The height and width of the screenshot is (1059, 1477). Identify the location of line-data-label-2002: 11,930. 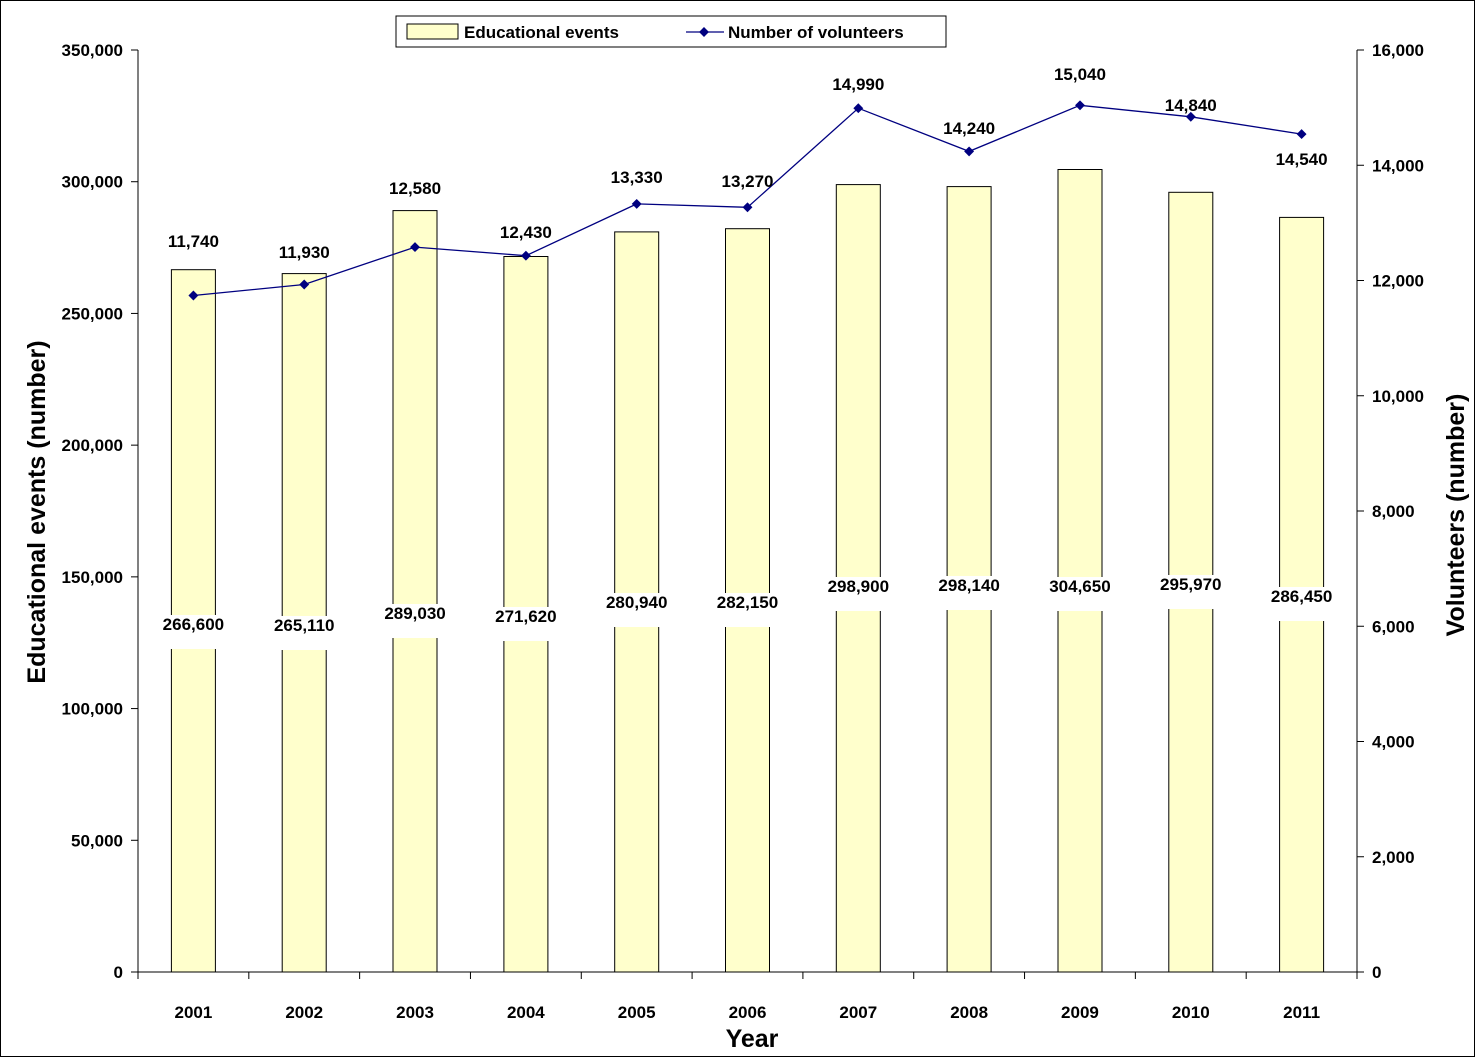
(304, 252).